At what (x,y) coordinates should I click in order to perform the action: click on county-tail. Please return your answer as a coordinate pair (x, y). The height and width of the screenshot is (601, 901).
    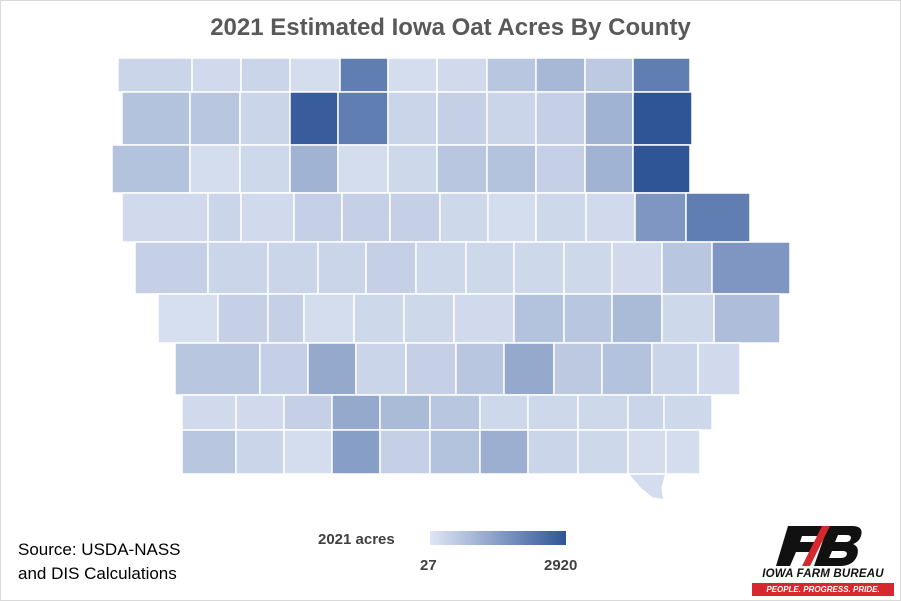
    Looking at the image, I should click on (646, 487).